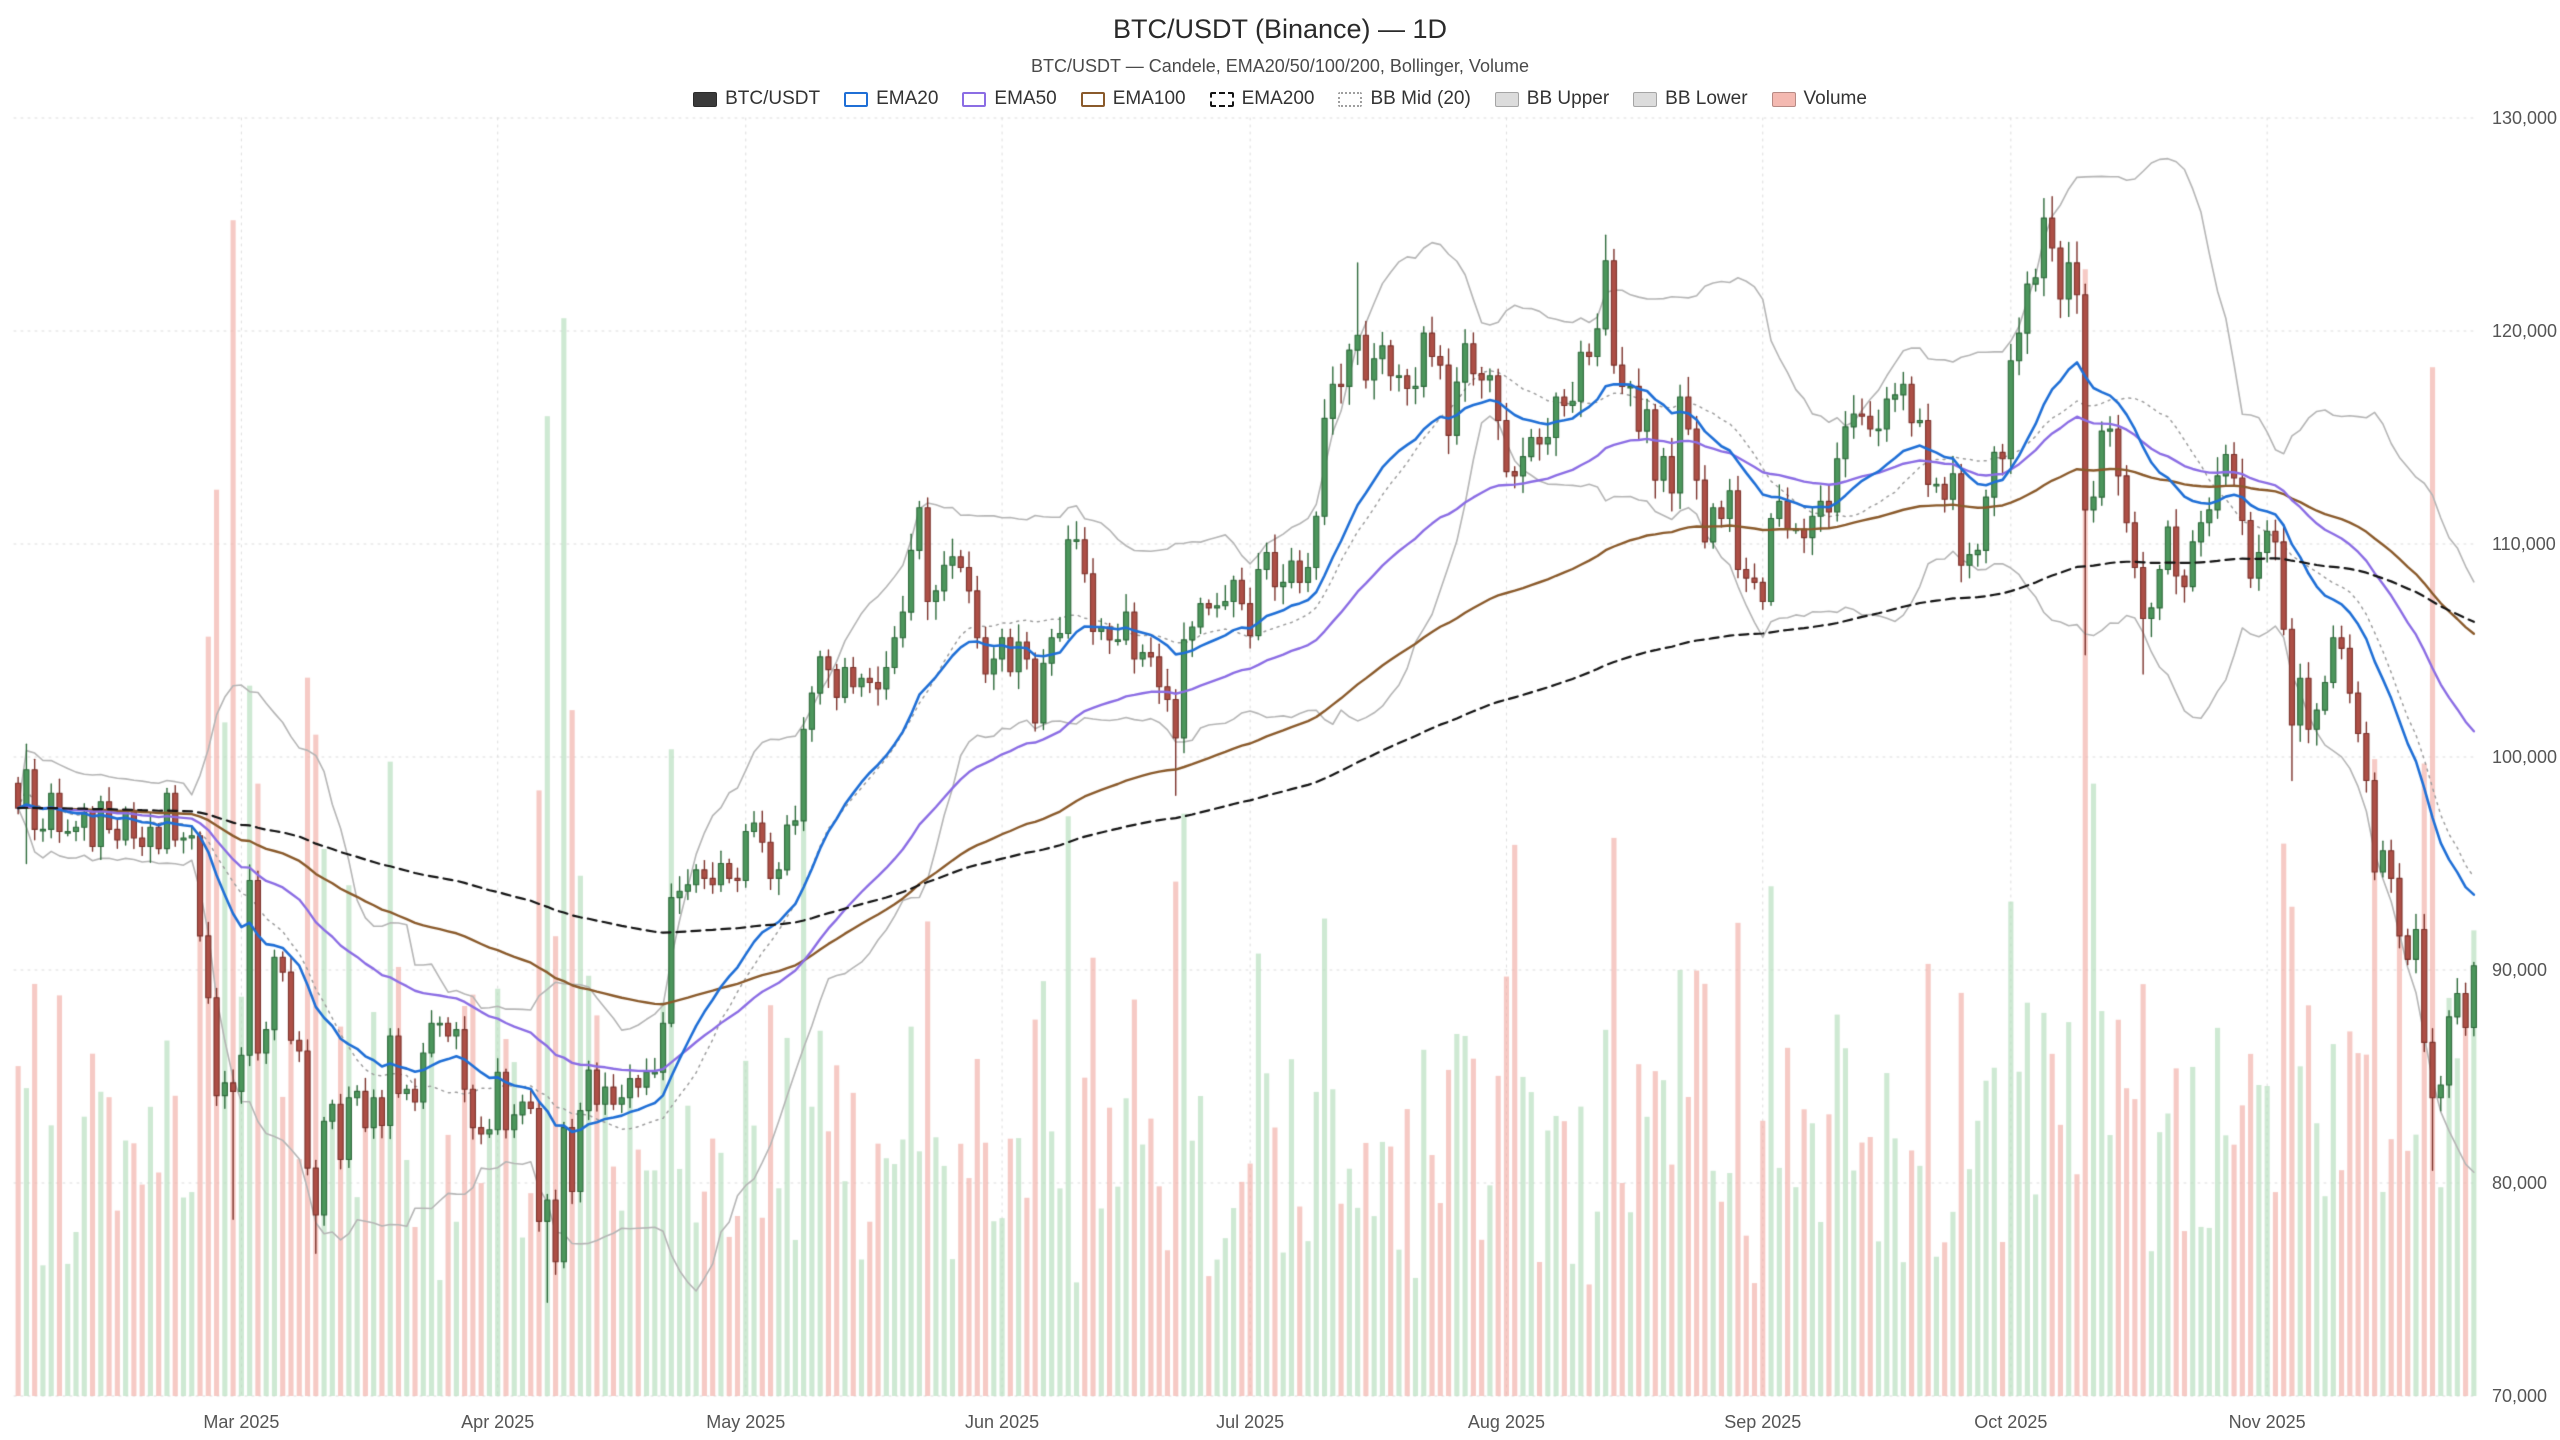 The image size is (2560, 1440). I want to click on x-axis-tick-label: Oct 2025, so click(2011, 1422).